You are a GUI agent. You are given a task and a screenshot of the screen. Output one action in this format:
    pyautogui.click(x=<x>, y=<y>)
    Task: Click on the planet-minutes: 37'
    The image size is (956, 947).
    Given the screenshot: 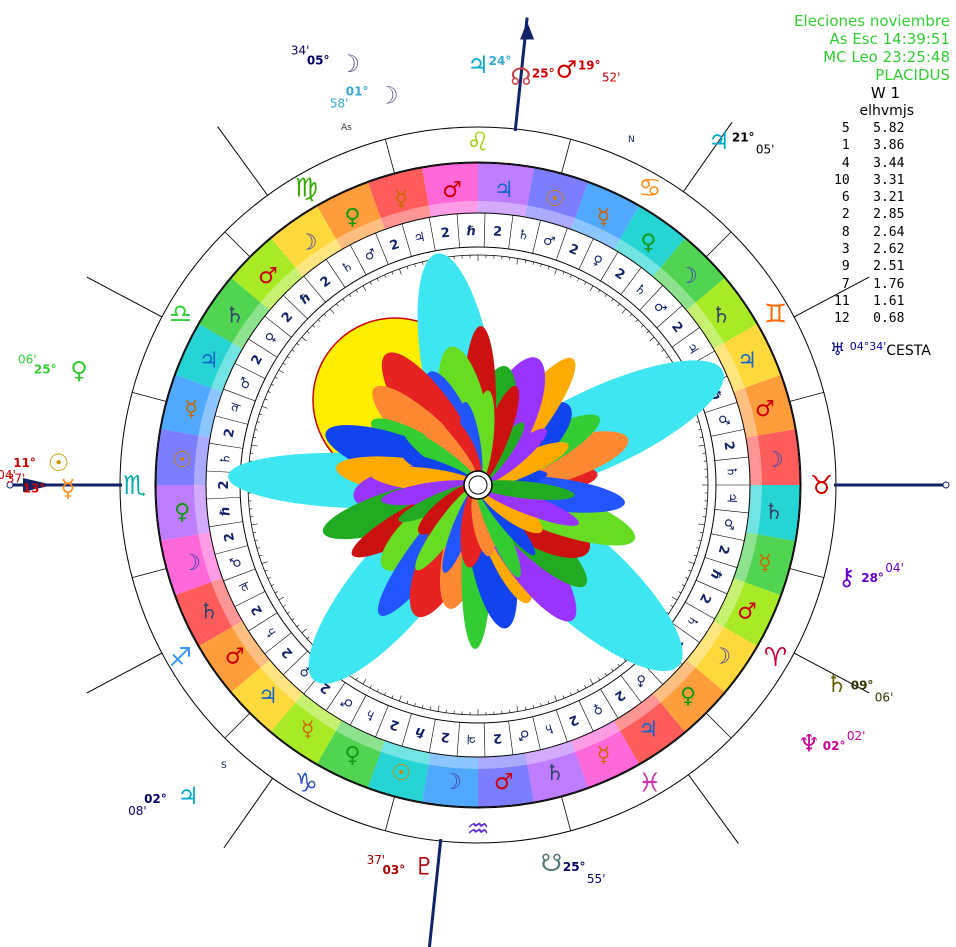 What is the action you would take?
    pyautogui.click(x=376, y=860)
    